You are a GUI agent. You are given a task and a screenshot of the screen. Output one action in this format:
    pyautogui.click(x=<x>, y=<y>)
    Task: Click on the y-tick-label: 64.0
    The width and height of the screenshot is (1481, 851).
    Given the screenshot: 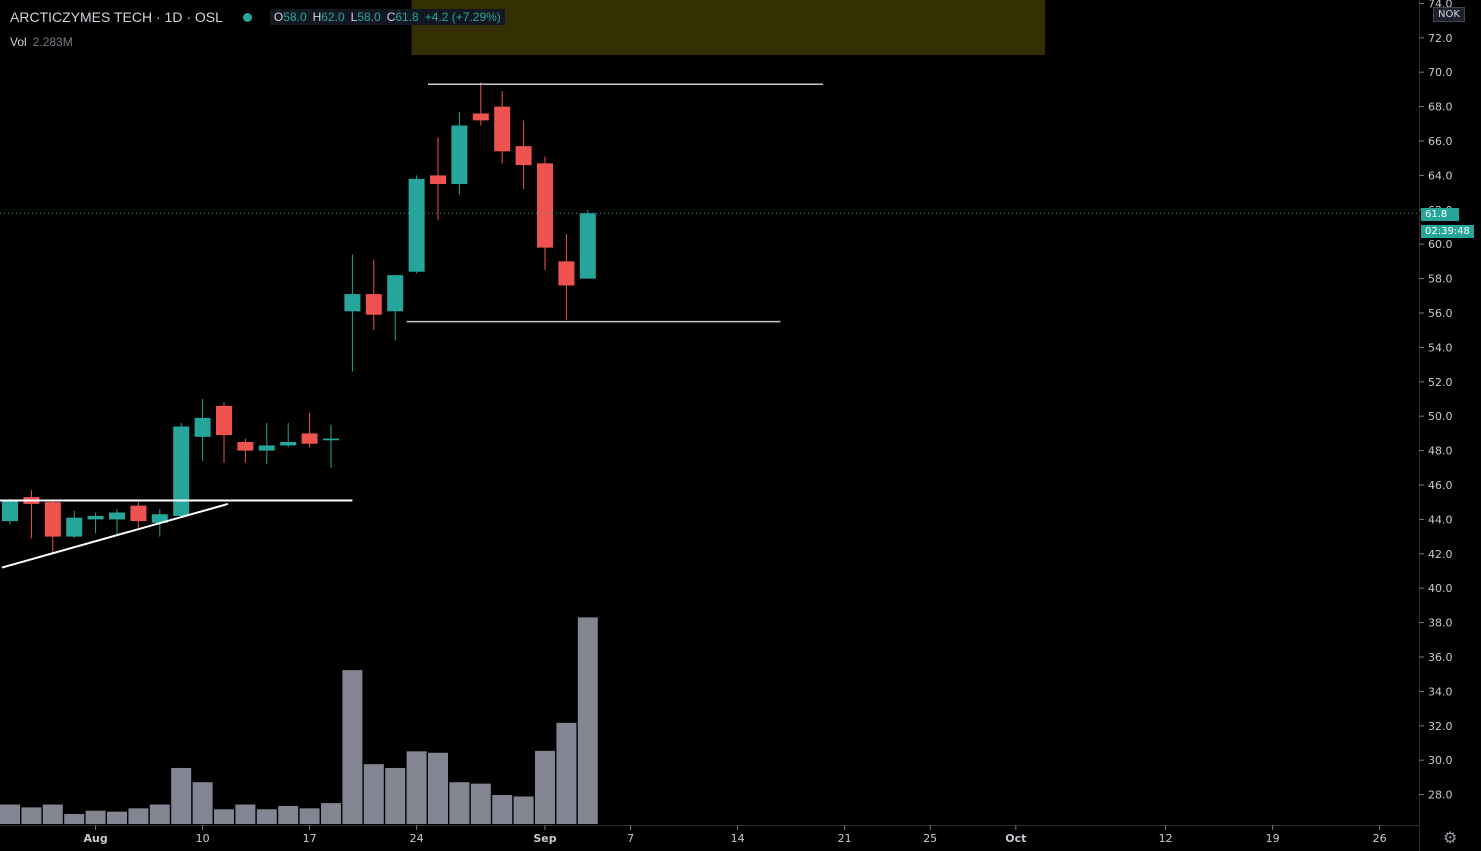 What is the action you would take?
    pyautogui.click(x=1440, y=175)
    